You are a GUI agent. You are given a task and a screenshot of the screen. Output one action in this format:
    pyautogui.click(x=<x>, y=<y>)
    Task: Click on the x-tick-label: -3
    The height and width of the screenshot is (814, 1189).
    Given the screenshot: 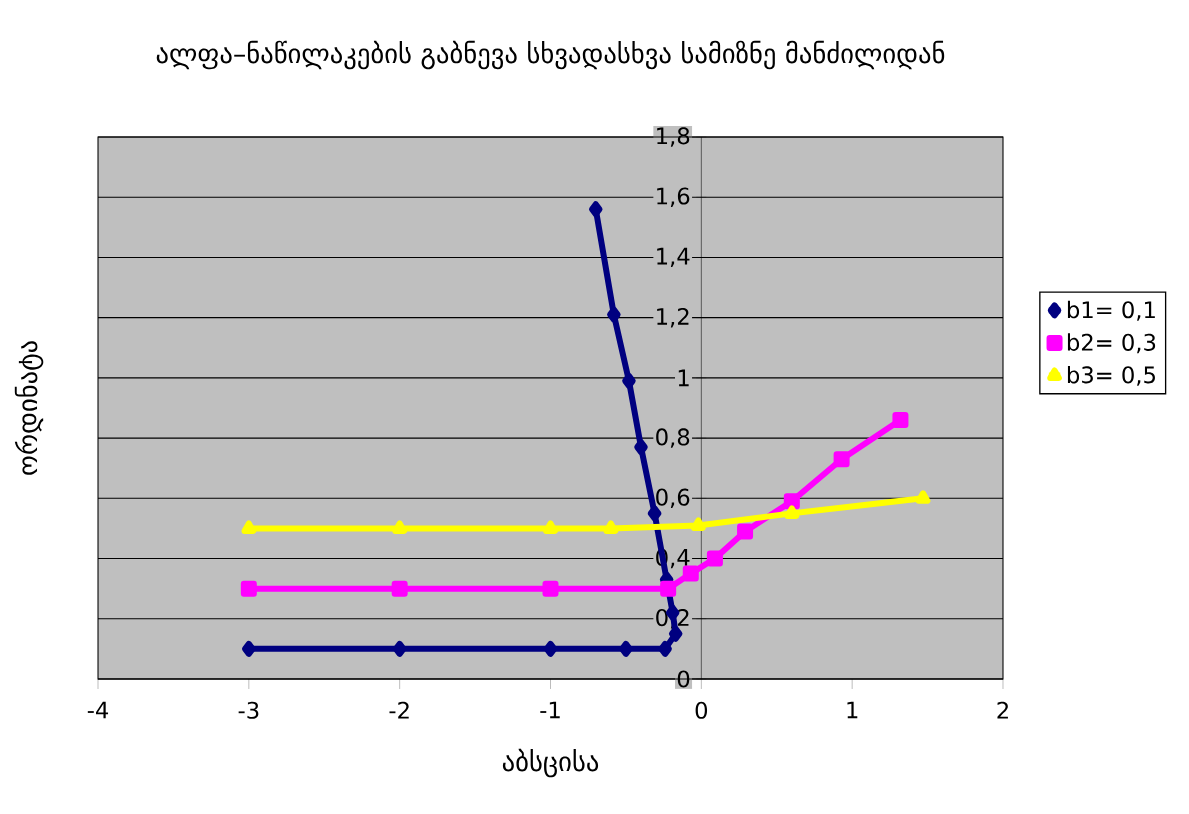 What is the action you would take?
    pyautogui.click(x=248, y=710)
    